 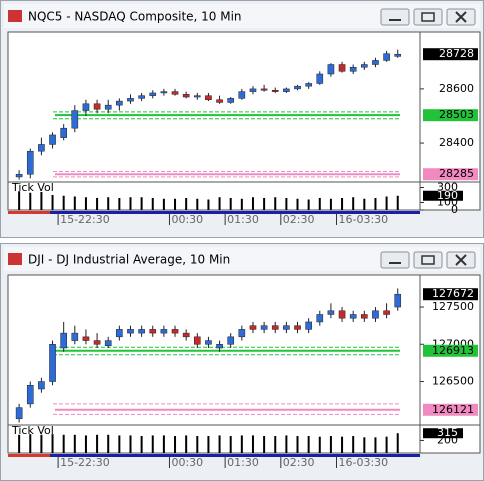 What do you see at coordinates (235, 212) in the screenshot?
I see `session-bar-blue` at bounding box center [235, 212].